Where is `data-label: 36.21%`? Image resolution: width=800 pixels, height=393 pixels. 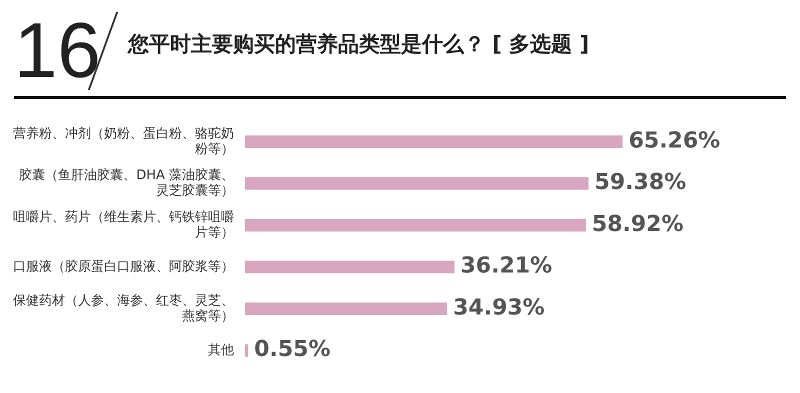 data-label: 36.21% is located at coordinates (506, 266).